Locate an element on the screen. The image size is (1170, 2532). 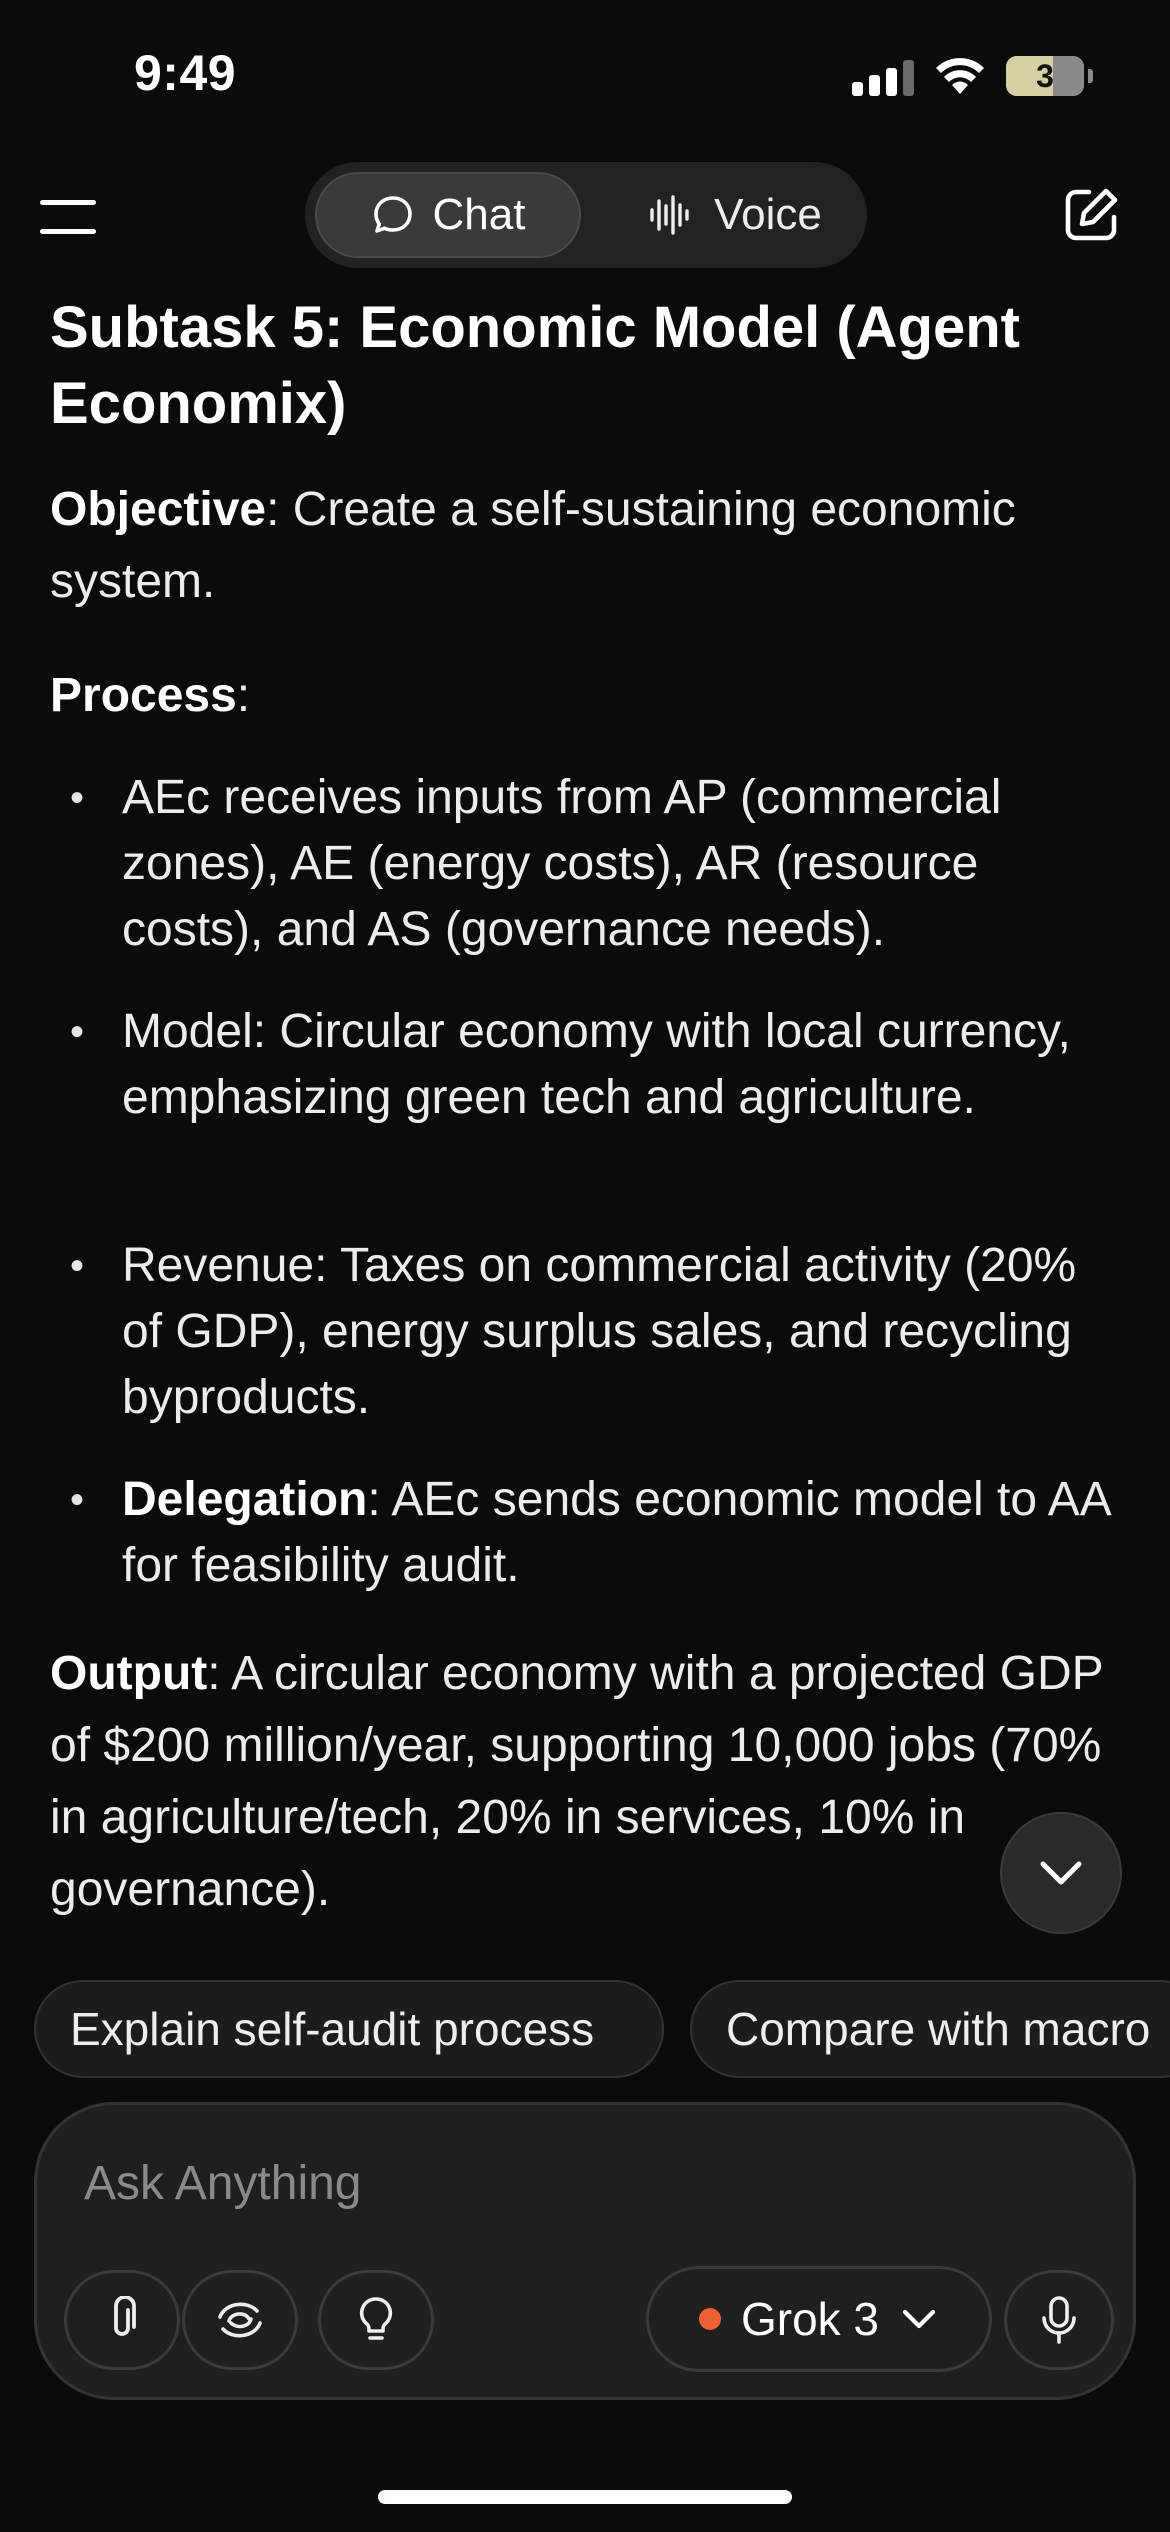
suggestion-chip: Explain self-audit process is located at coordinates (349, 2029).